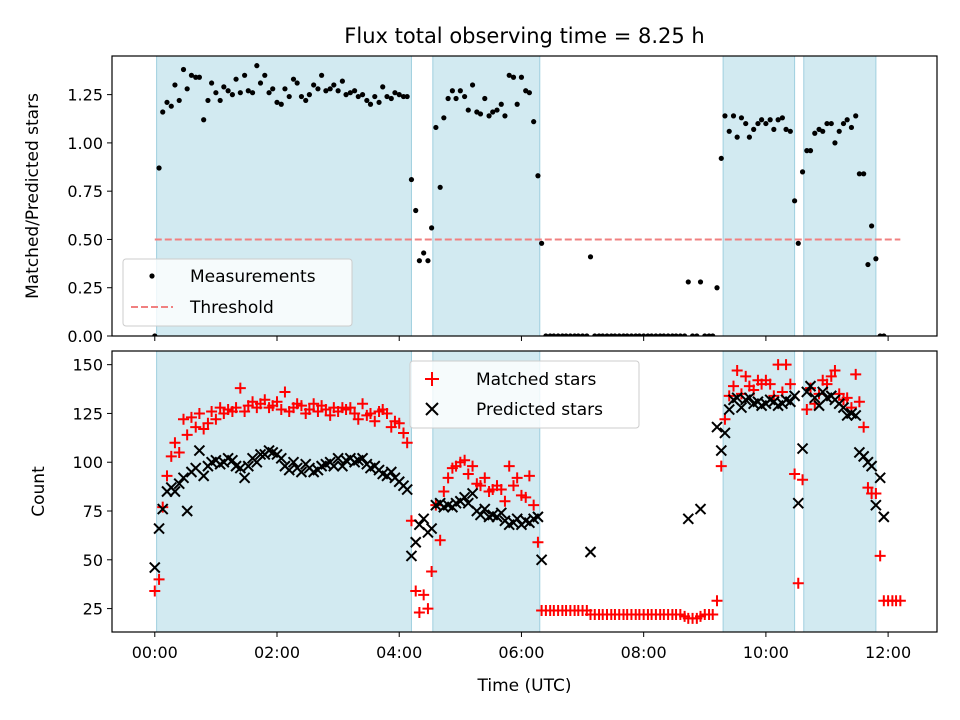  I want to click on bottom-legend-frame, so click(524, 394).